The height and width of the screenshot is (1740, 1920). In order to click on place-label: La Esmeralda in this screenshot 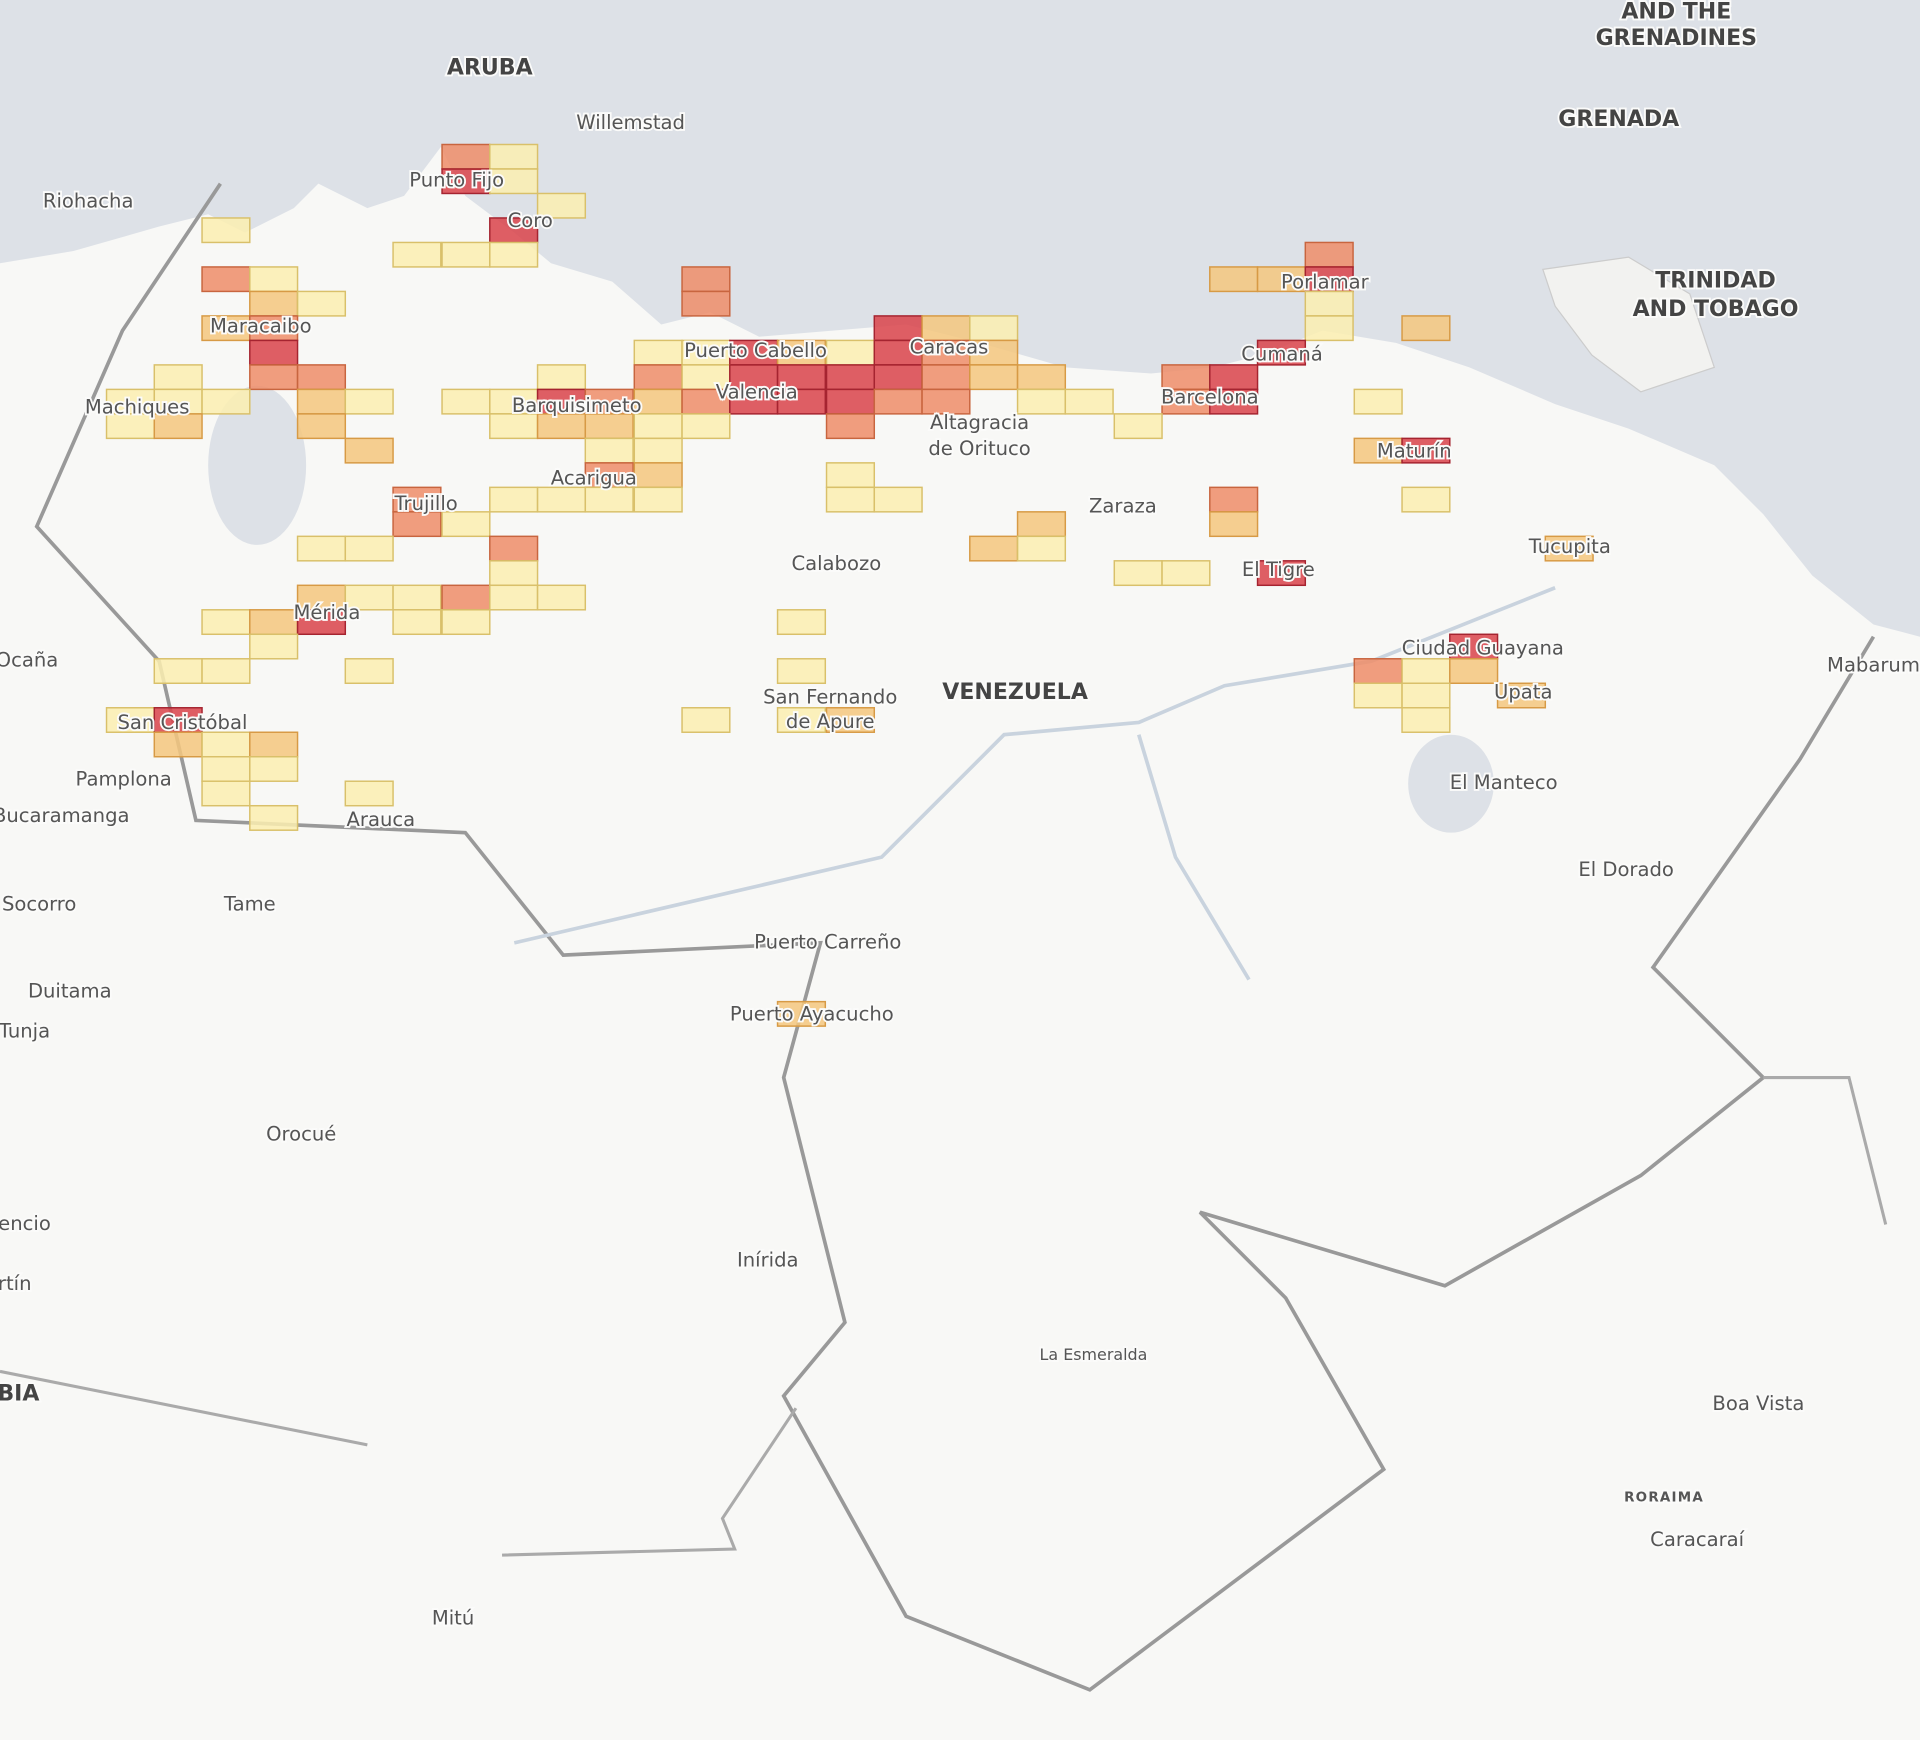, I will do `click(1094, 1354)`.